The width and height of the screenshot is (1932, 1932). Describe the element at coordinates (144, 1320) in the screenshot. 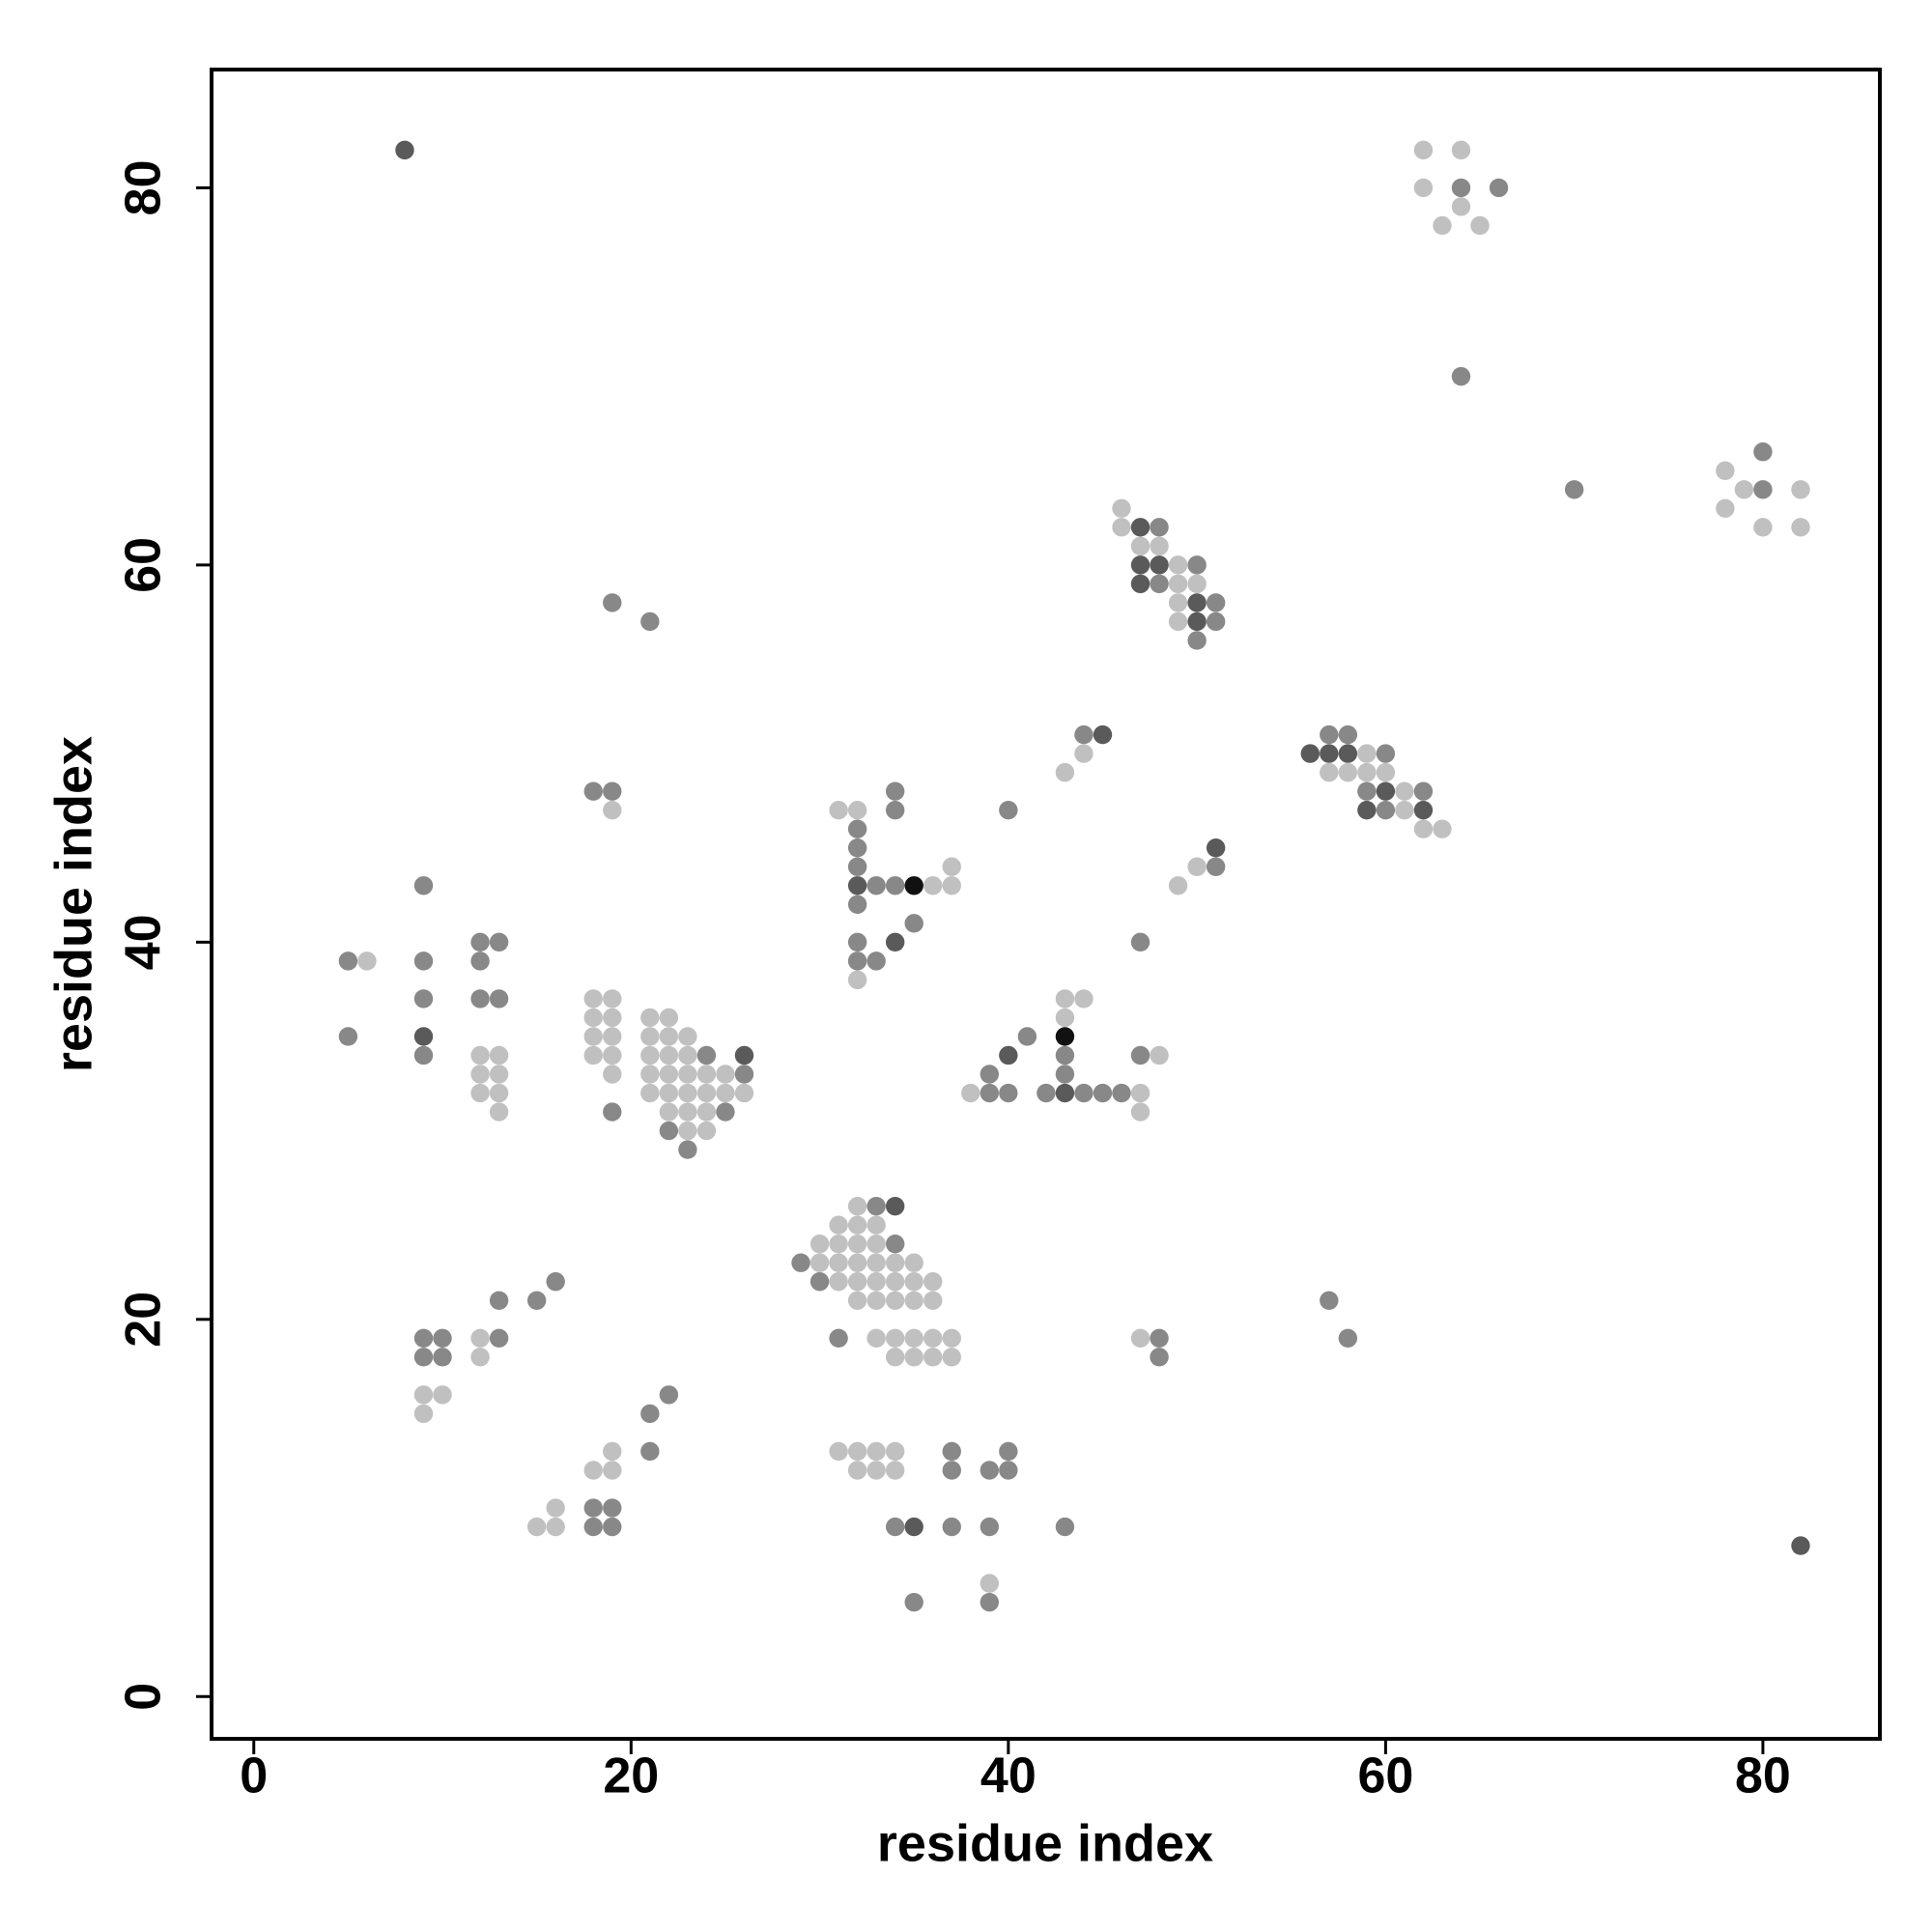

I see `y-tick-label: 20` at that location.